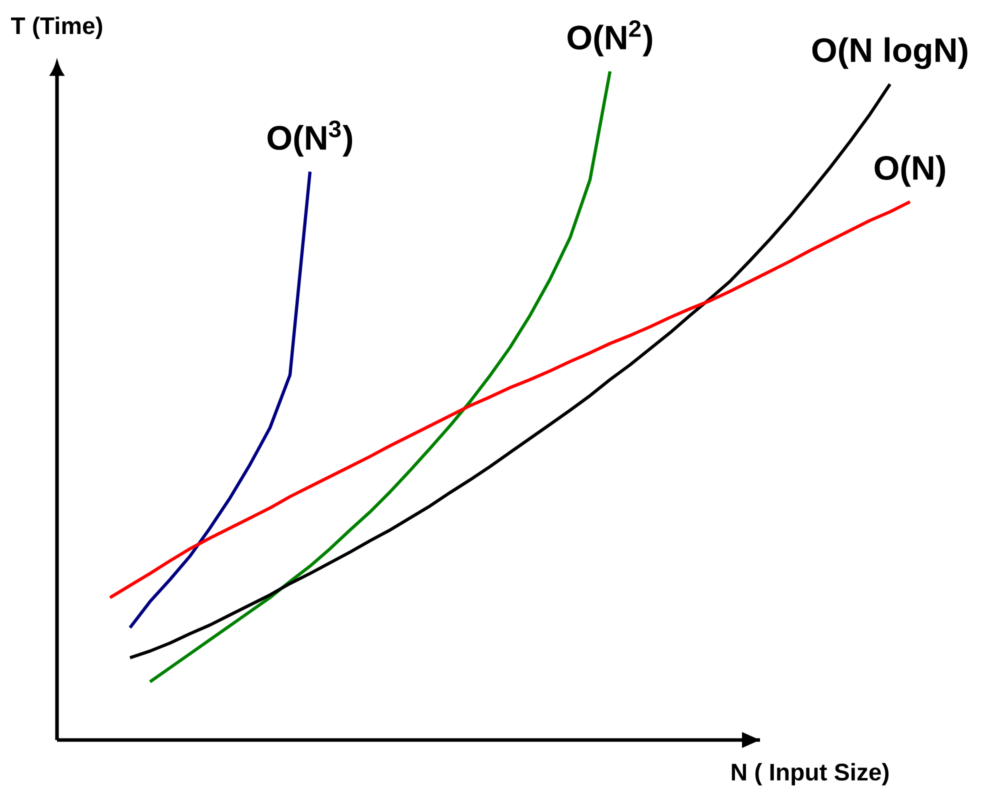 The image size is (997, 801). What do you see at coordinates (890, 53) in the screenshot?
I see `series-label: O(N logN)` at bounding box center [890, 53].